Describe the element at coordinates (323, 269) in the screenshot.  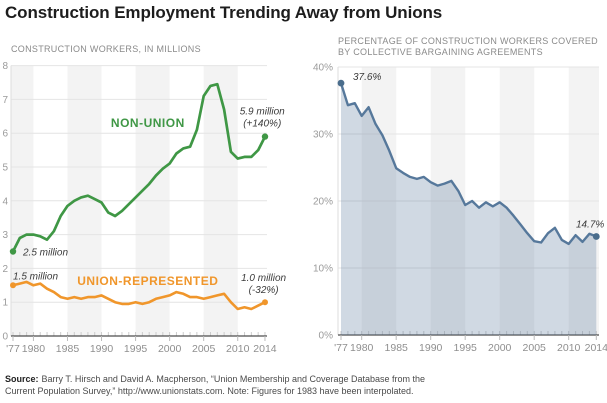
I see `y-axis-tick-label: 10%` at that location.